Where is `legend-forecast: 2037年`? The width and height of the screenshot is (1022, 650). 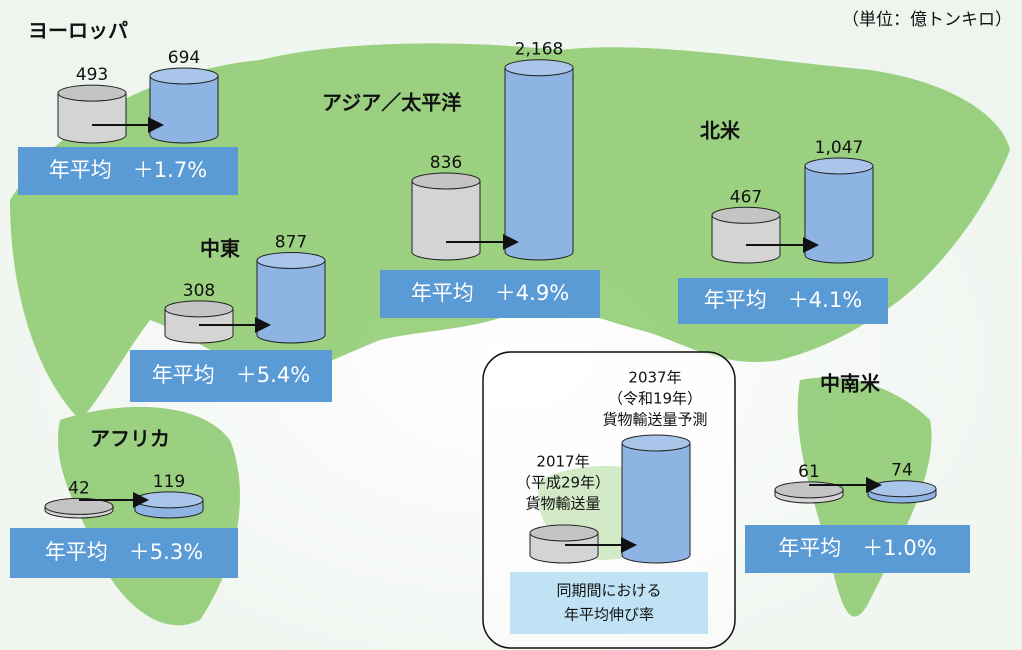
legend-forecast: 2037年 is located at coordinates (654, 378).